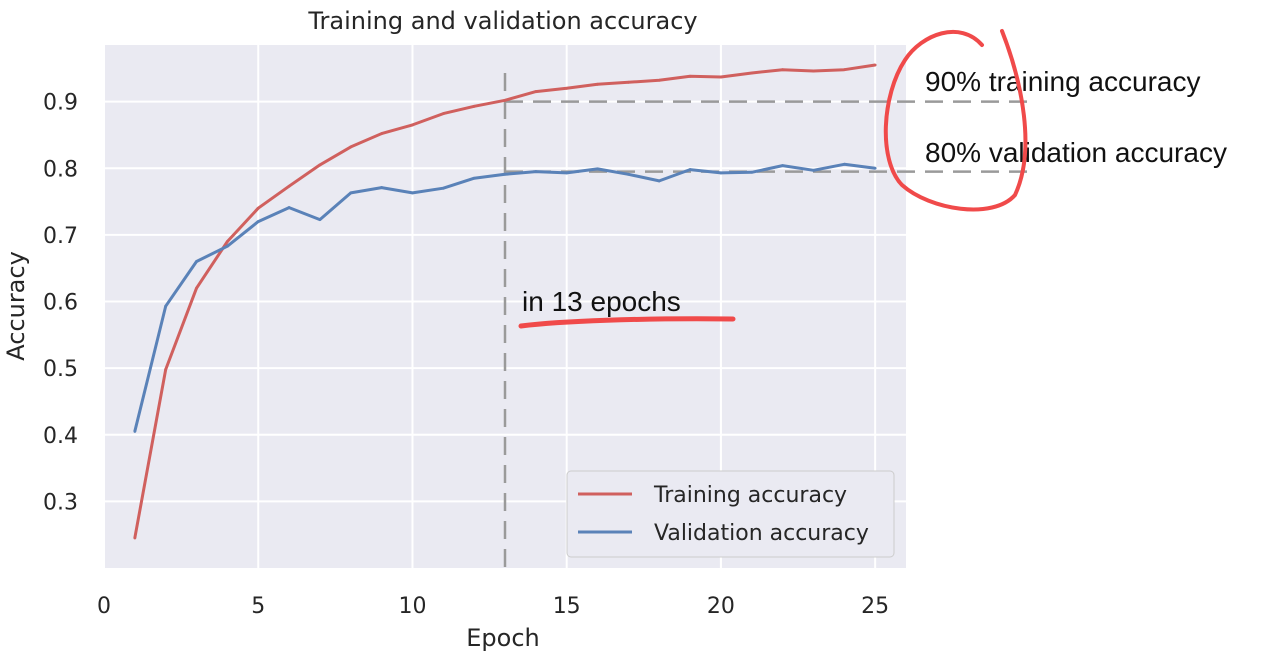  I want to click on annotation-training: 90% training accuracy, so click(1062, 81).